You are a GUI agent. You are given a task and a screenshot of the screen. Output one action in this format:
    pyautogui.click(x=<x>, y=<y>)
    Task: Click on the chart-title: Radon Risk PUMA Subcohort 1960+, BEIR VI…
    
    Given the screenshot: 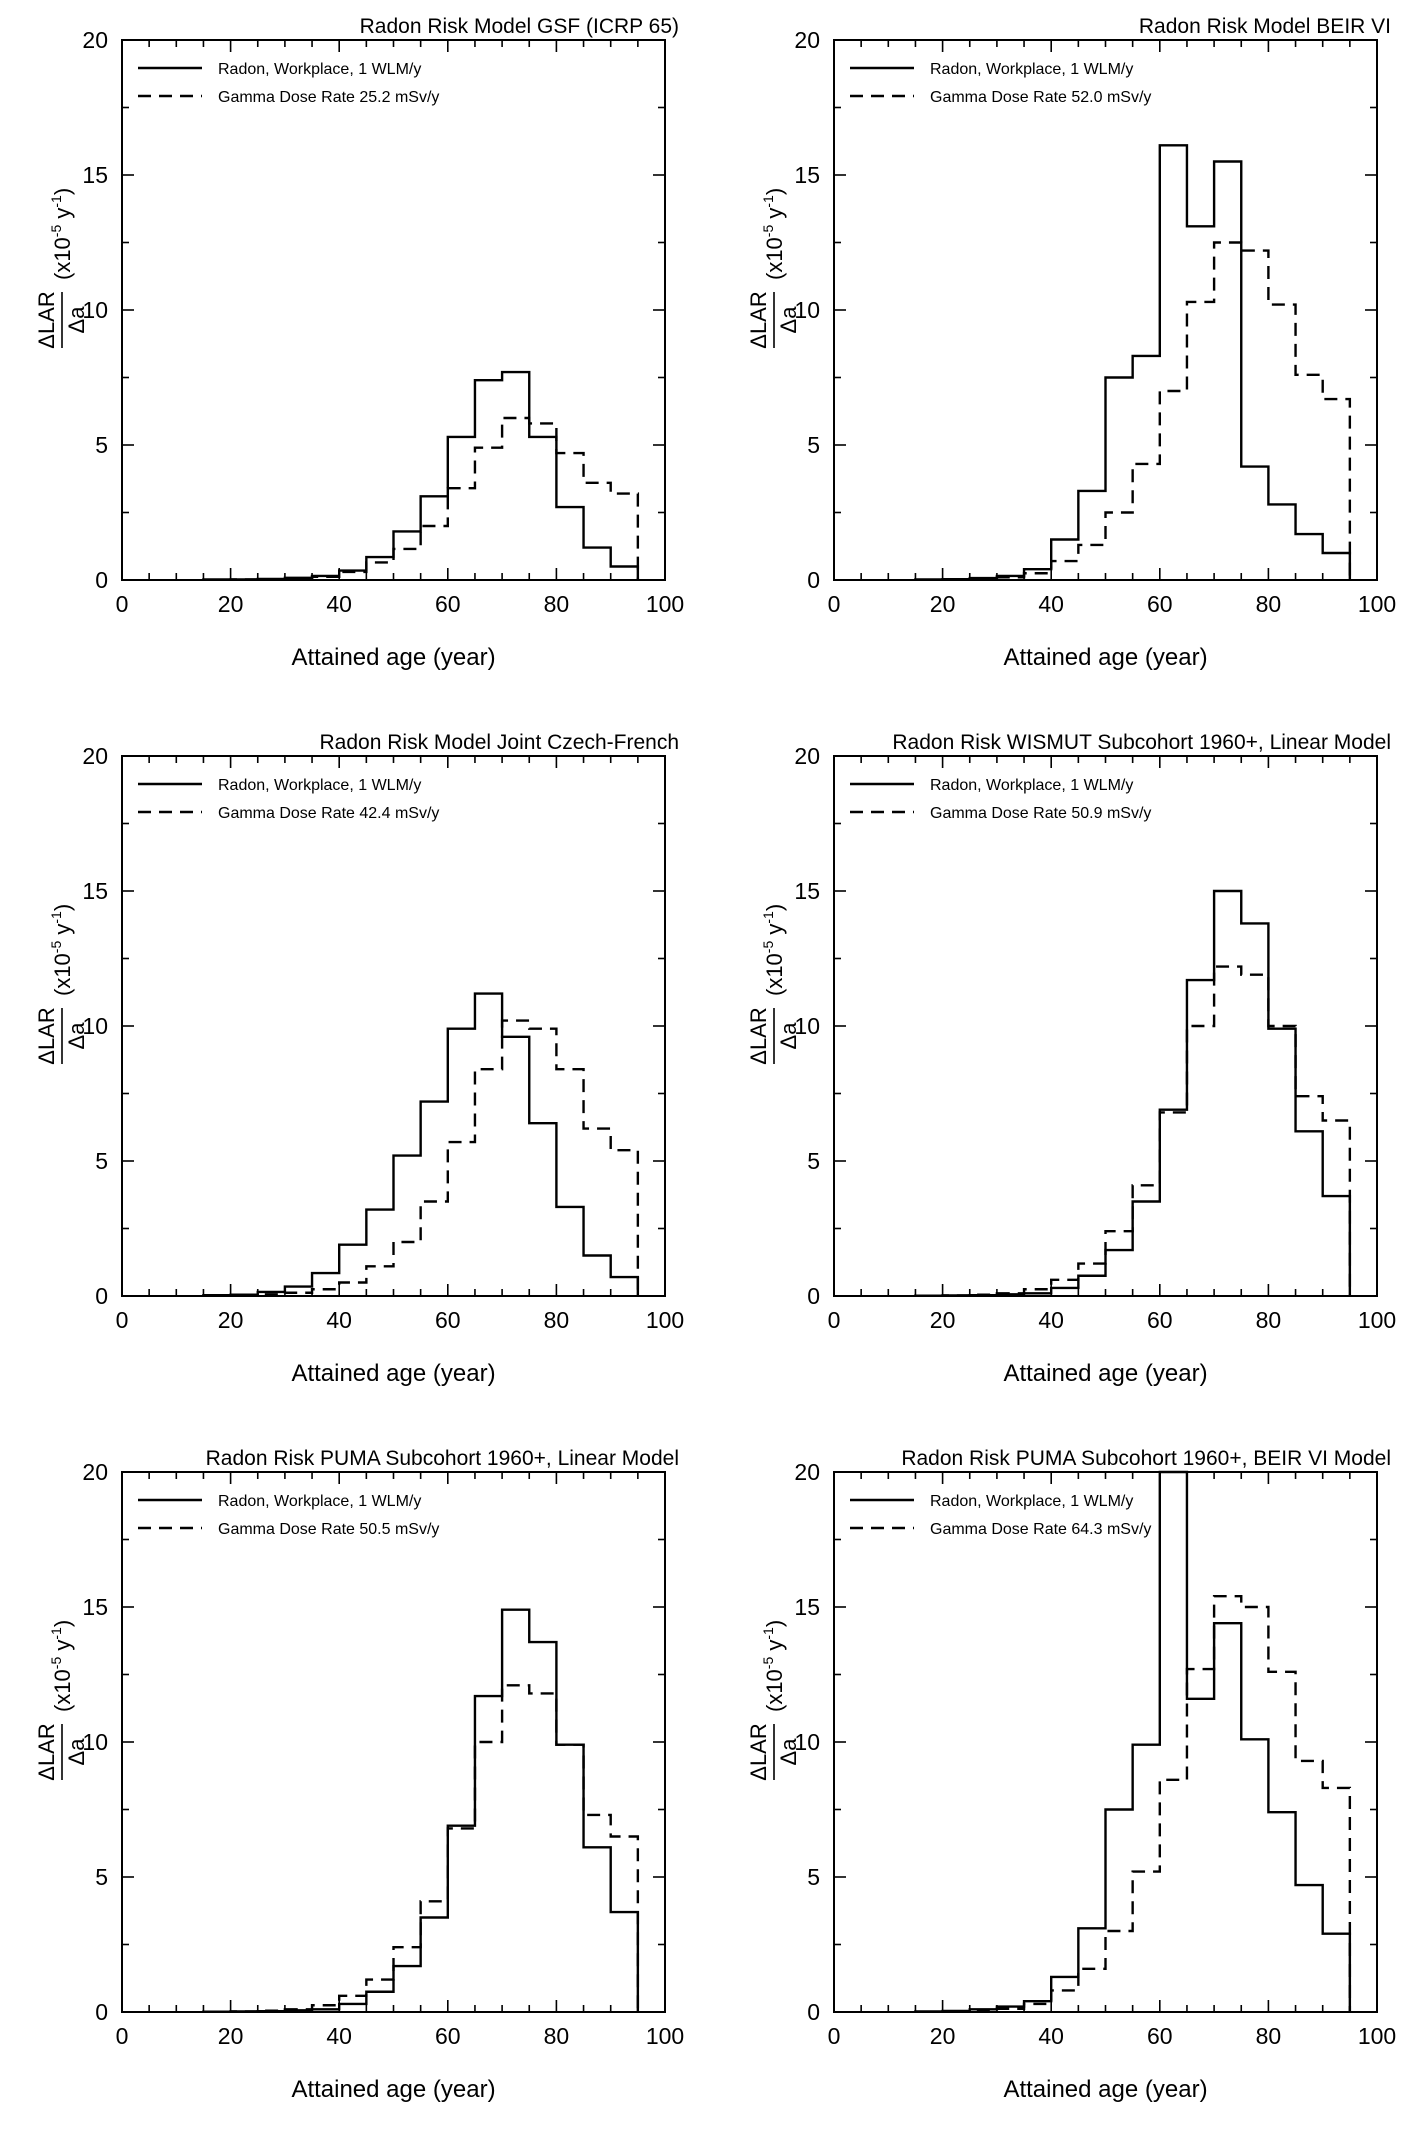 What is the action you would take?
    pyautogui.click(x=1146, y=1458)
    